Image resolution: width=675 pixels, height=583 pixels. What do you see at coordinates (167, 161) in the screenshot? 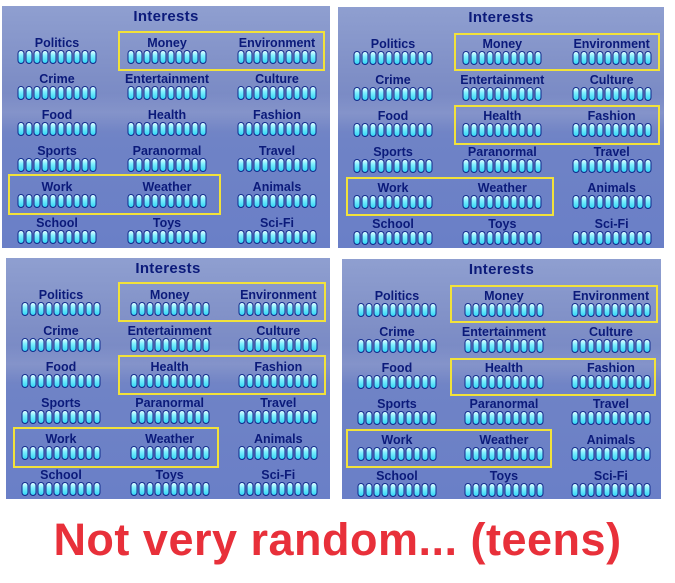
I see `interest-paranormal: Paranormal` at bounding box center [167, 161].